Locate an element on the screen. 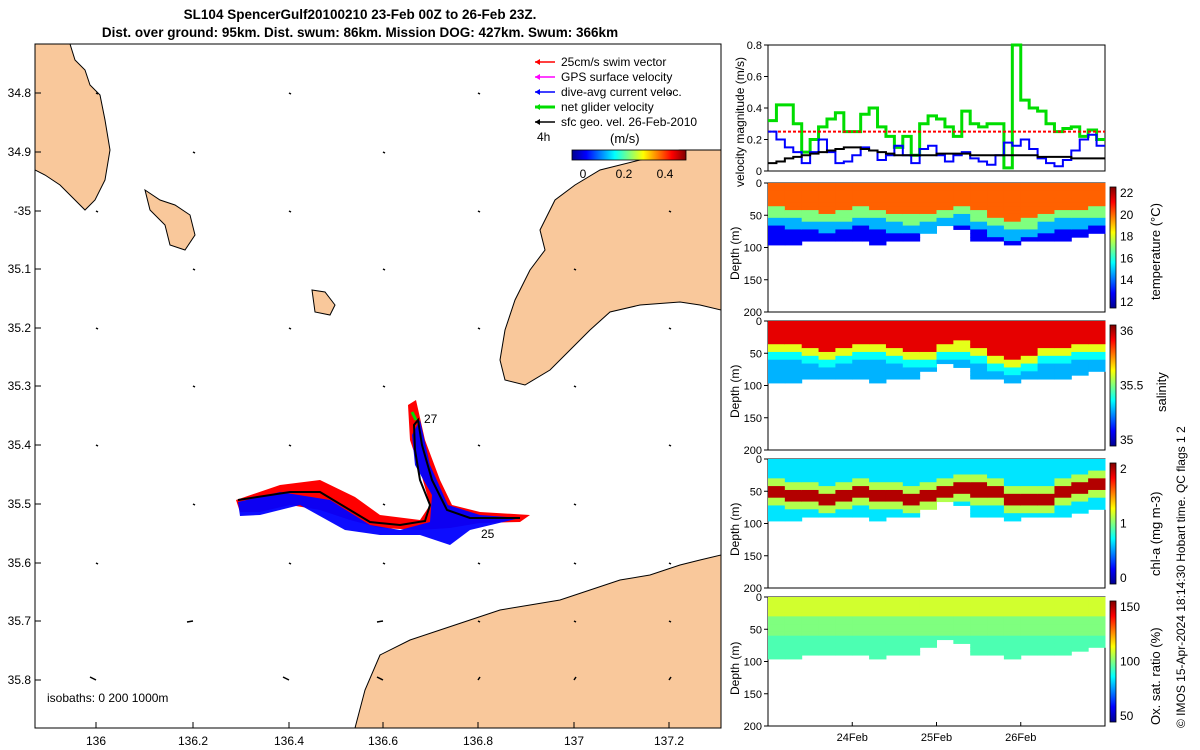 This screenshot has height=750, width=1200. section-colorbar-tick: 50 is located at coordinates (1127, 716).